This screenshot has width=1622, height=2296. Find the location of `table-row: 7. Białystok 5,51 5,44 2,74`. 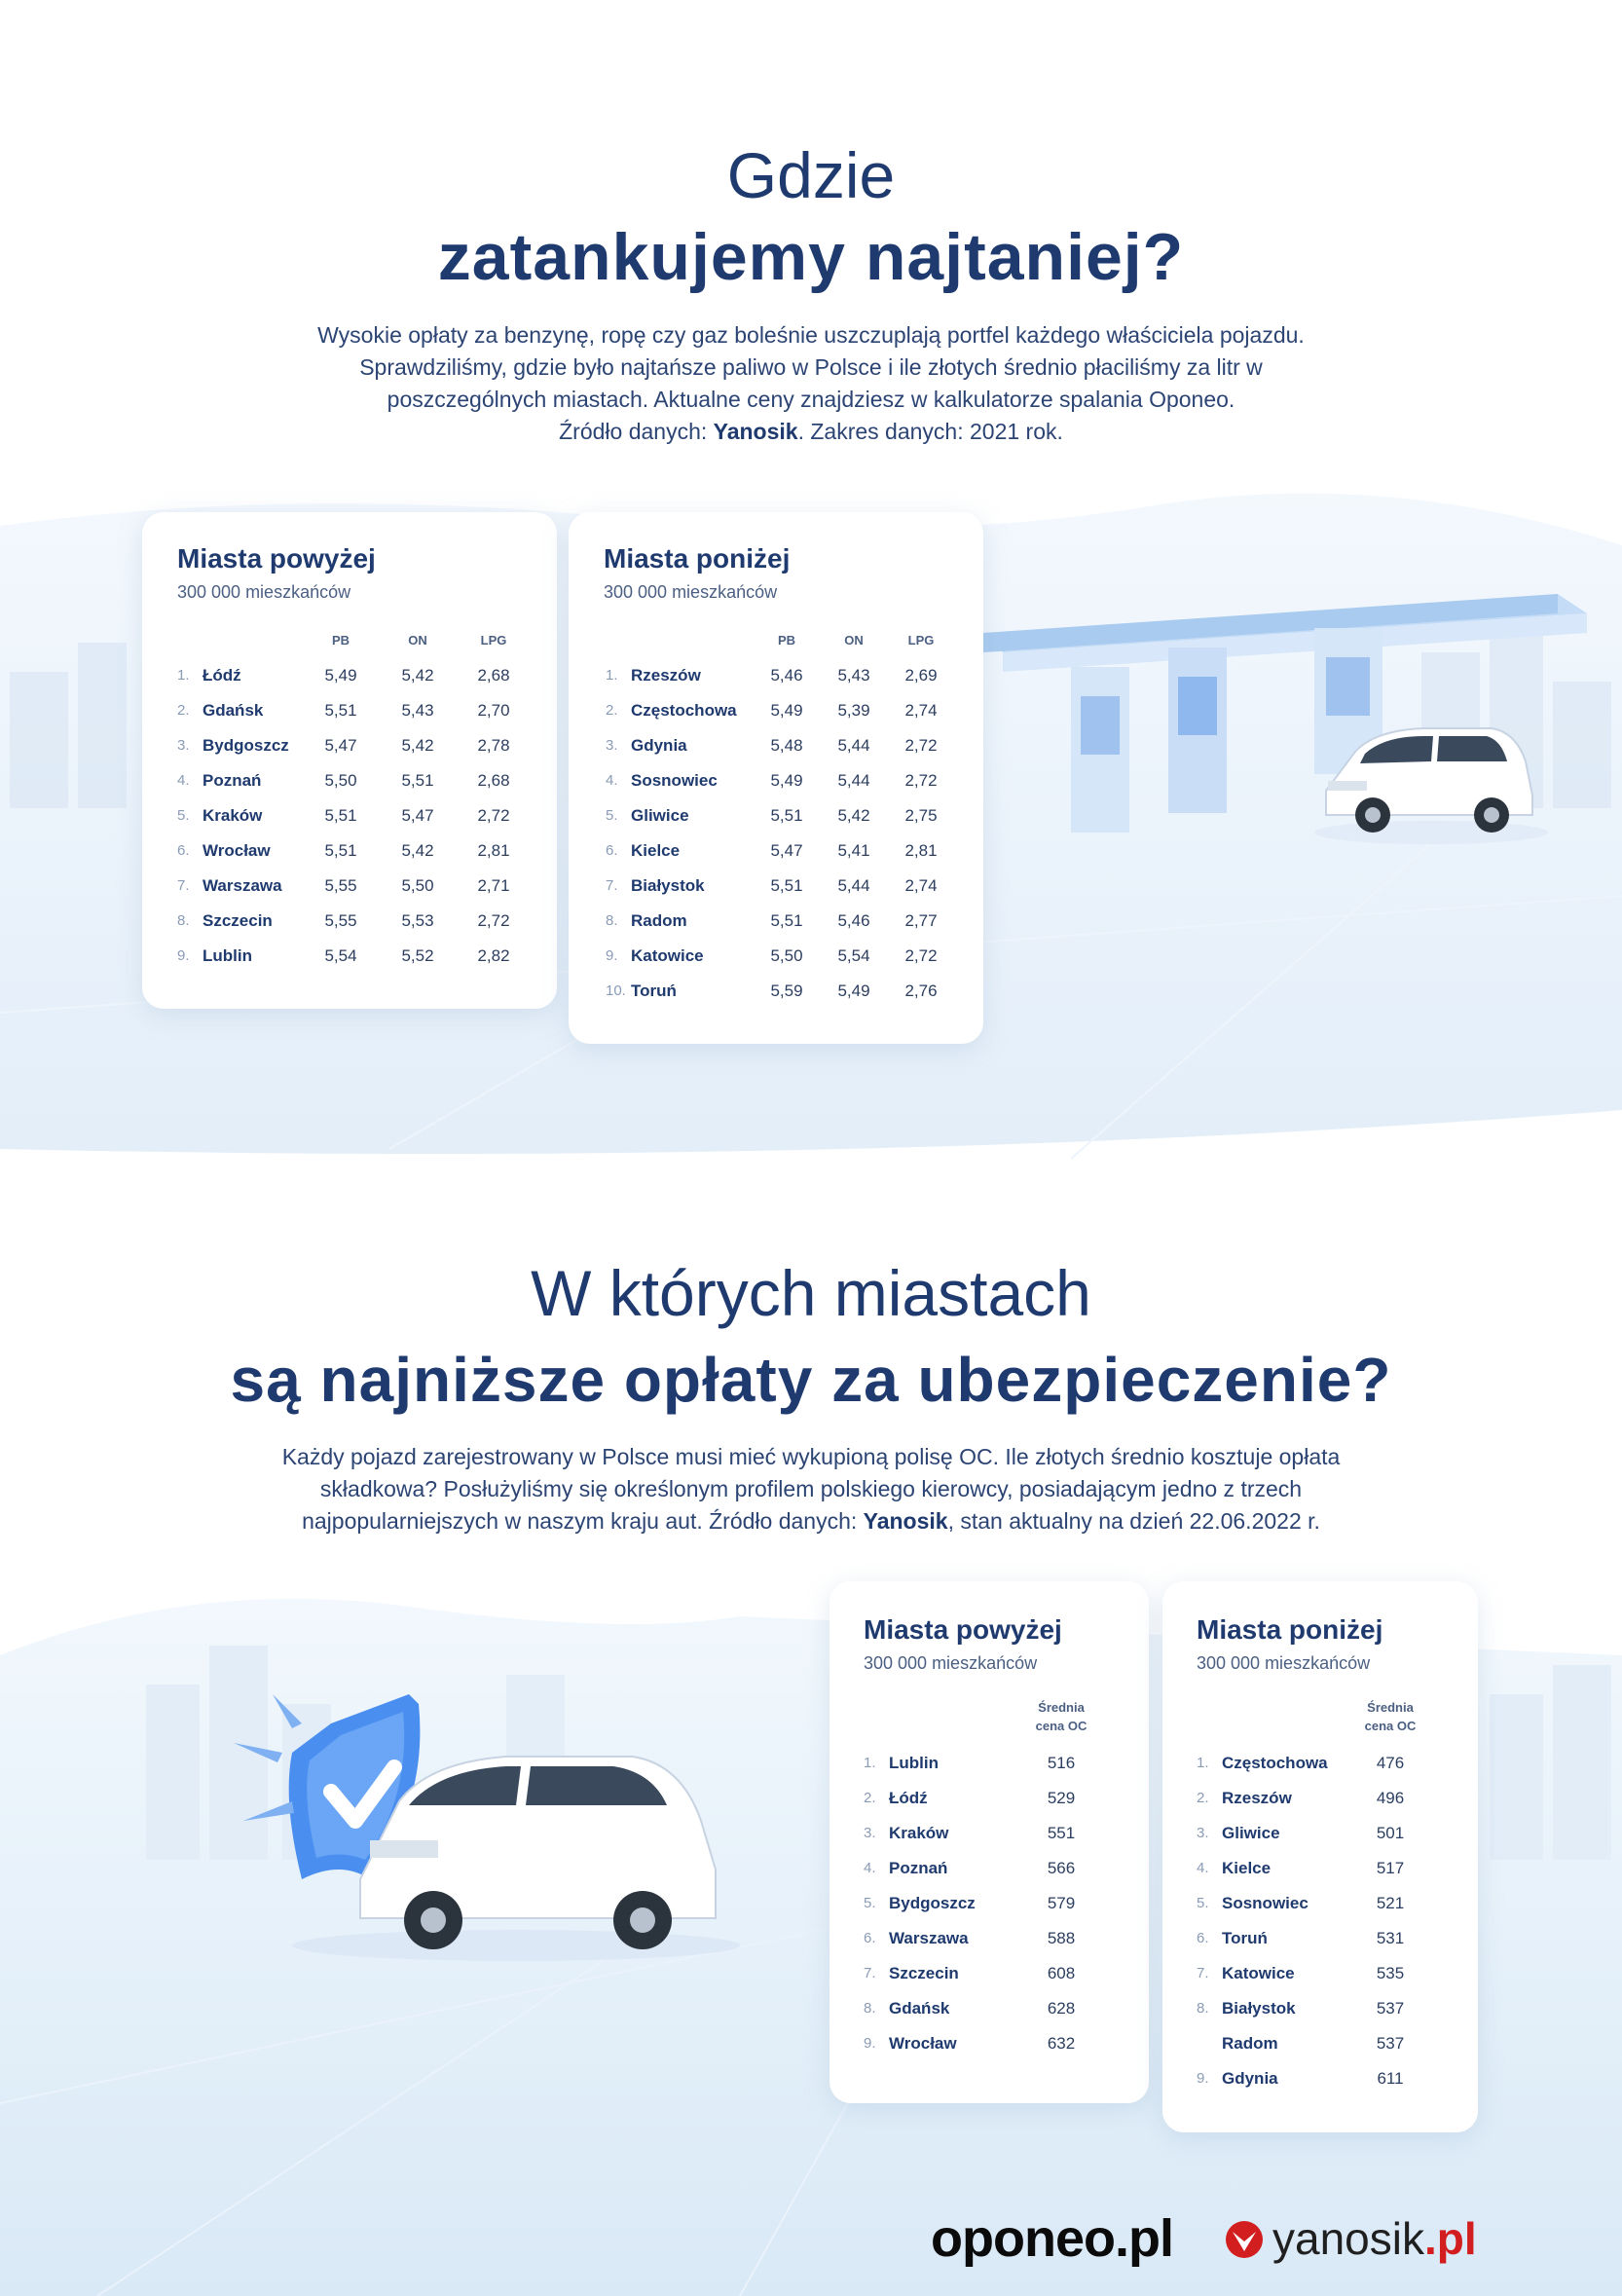

table-row: 7. Białystok 5,51 5,44 2,74 is located at coordinates (776, 886).